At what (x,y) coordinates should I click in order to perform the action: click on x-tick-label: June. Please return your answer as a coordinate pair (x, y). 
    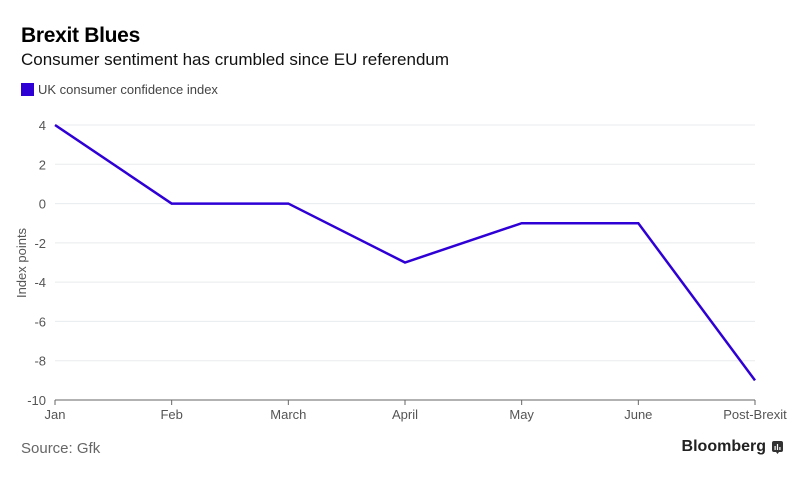
    Looking at the image, I should click on (638, 414).